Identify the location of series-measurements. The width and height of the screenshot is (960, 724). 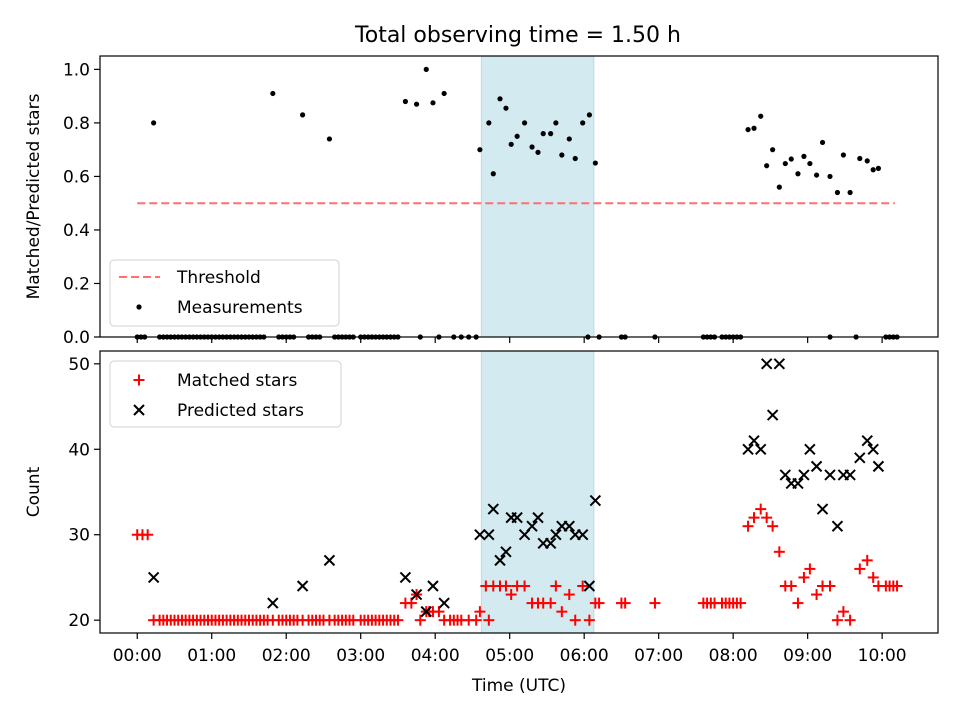
(516, 131).